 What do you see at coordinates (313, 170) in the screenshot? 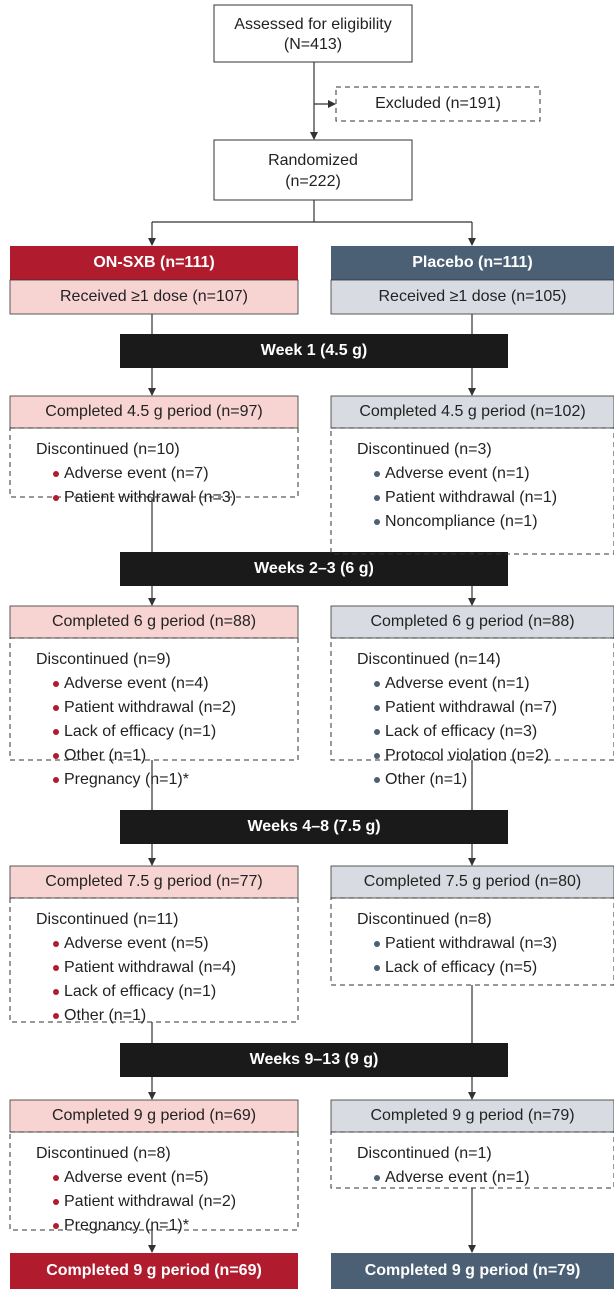
I see `randomized-box` at bounding box center [313, 170].